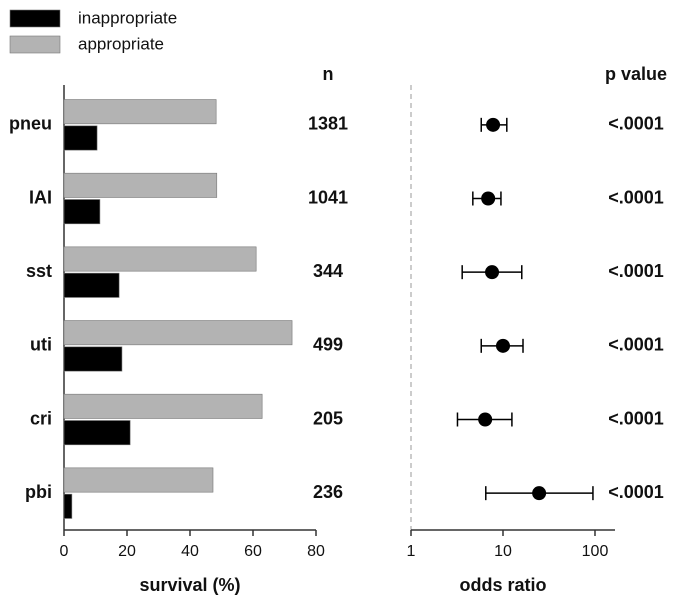  I want to click on n-value: 205, so click(328, 418).